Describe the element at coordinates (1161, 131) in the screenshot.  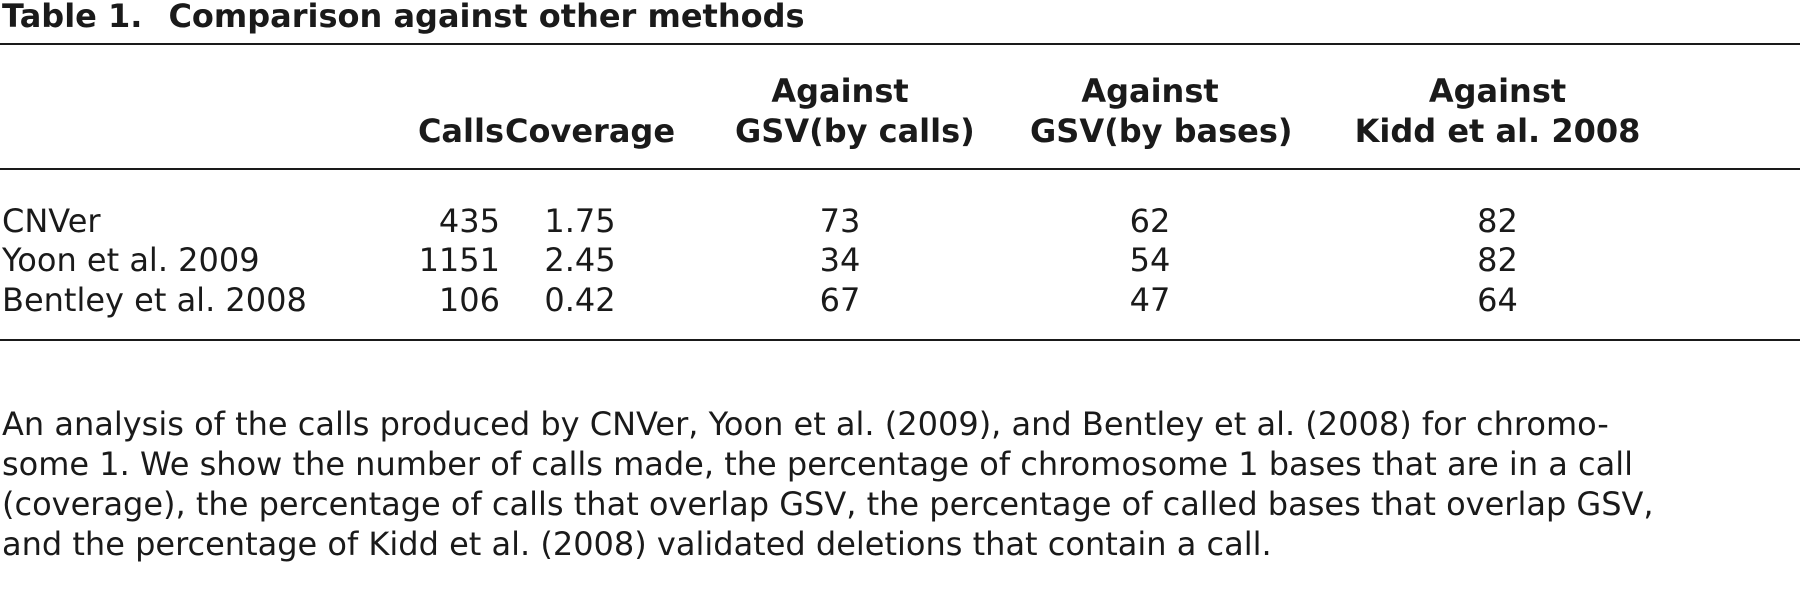
I see `header-gsv-bases-bottom: GSV(by bases)` at that location.